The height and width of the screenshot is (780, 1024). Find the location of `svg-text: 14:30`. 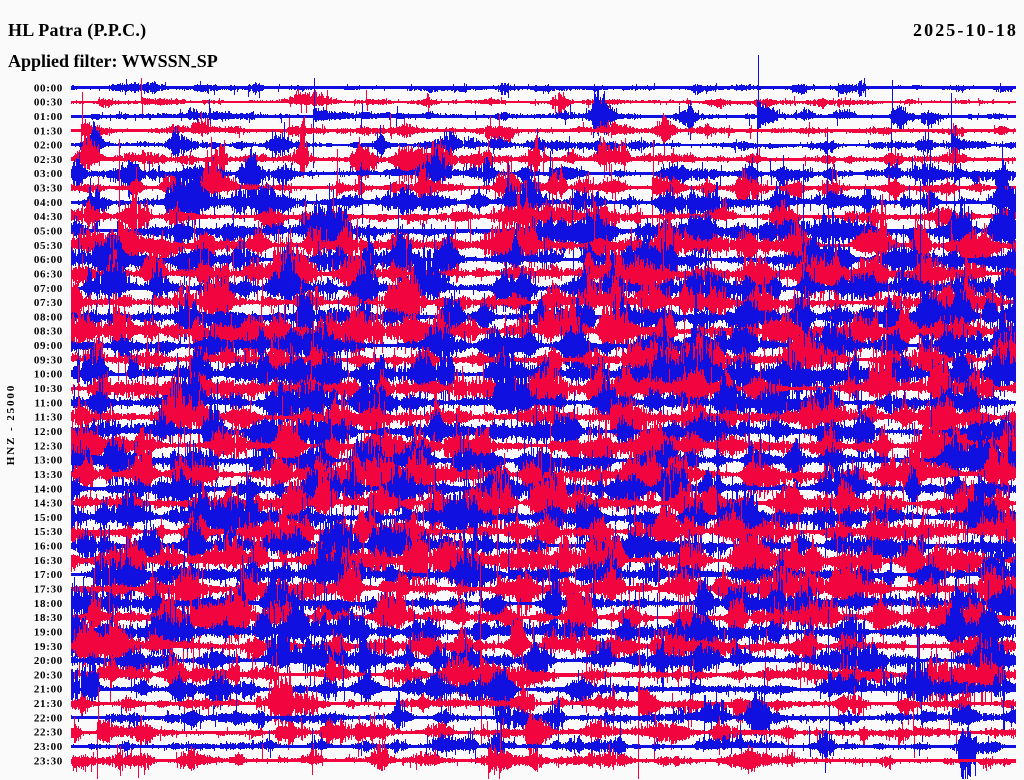

svg-text: 14:30 is located at coordinates (48, 504).